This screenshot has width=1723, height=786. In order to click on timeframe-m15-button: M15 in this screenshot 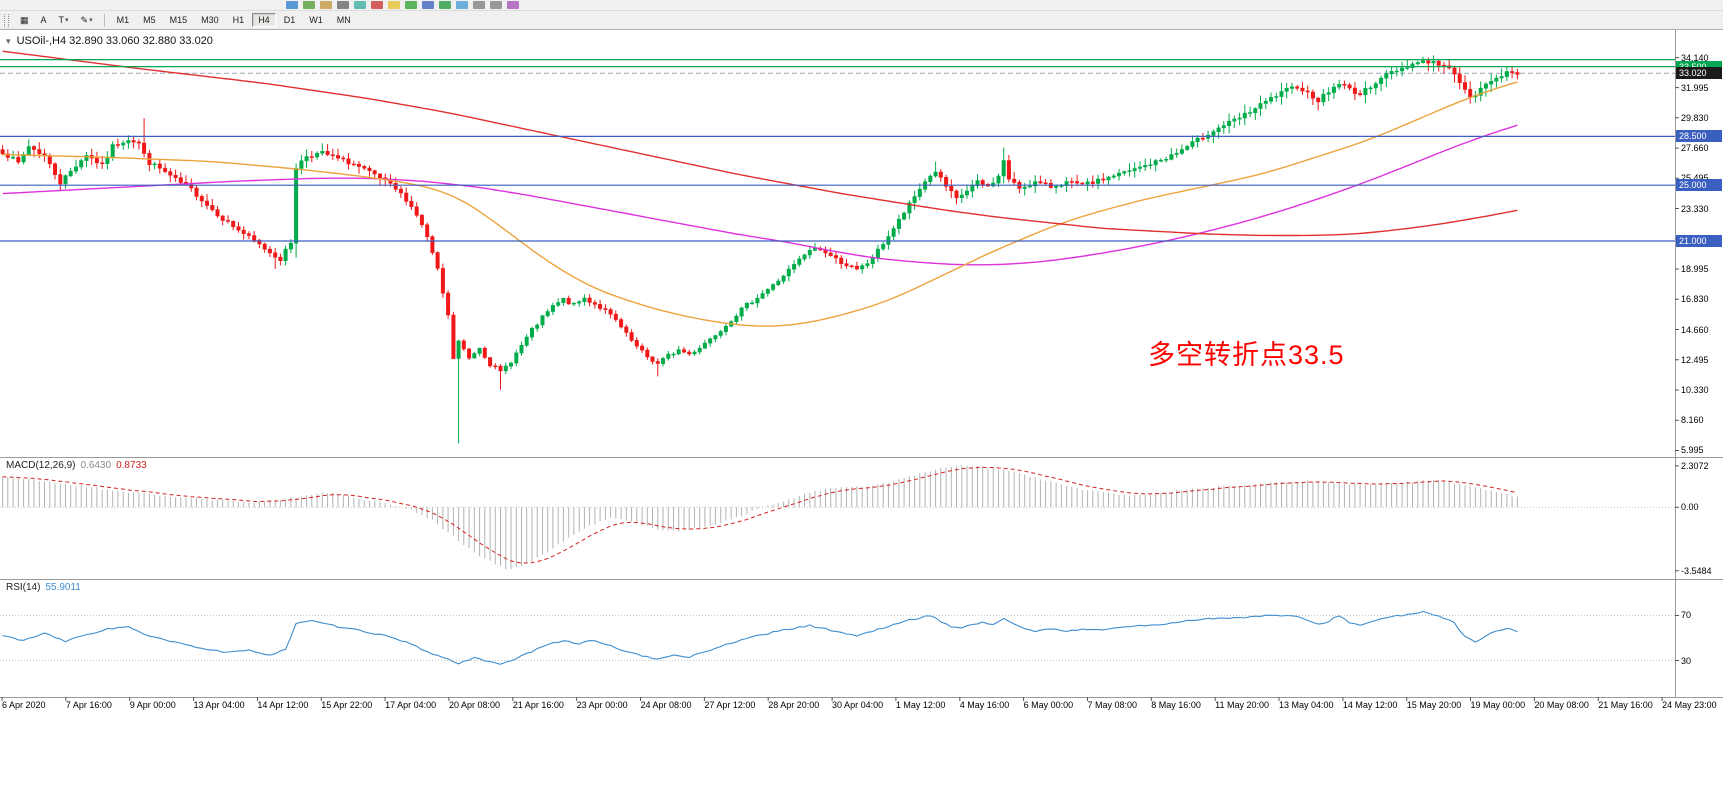, I will do `click(179, 20)`.